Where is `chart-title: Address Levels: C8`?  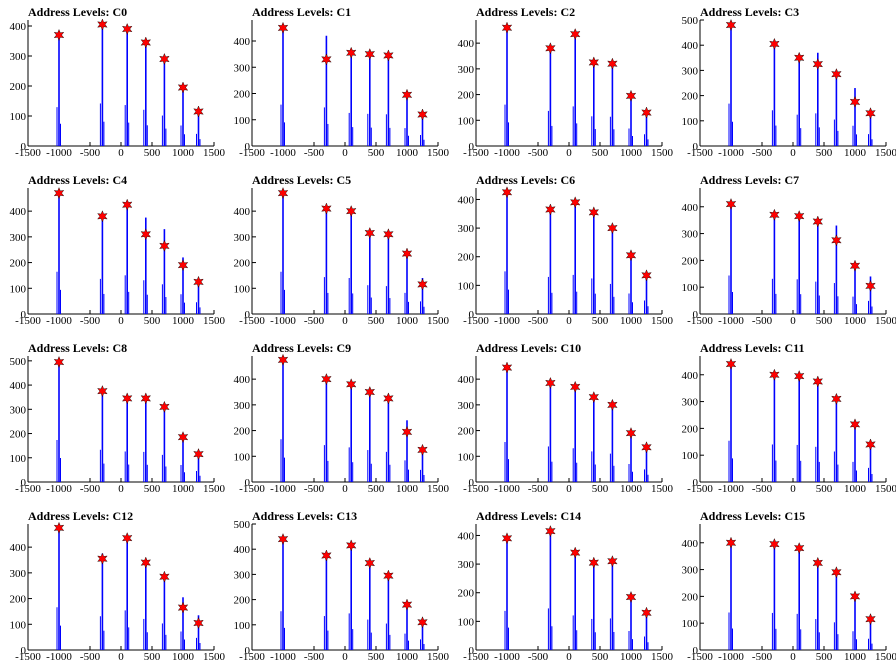 chart-title: Address Levels: C8 is located at coordinates (78, 348).